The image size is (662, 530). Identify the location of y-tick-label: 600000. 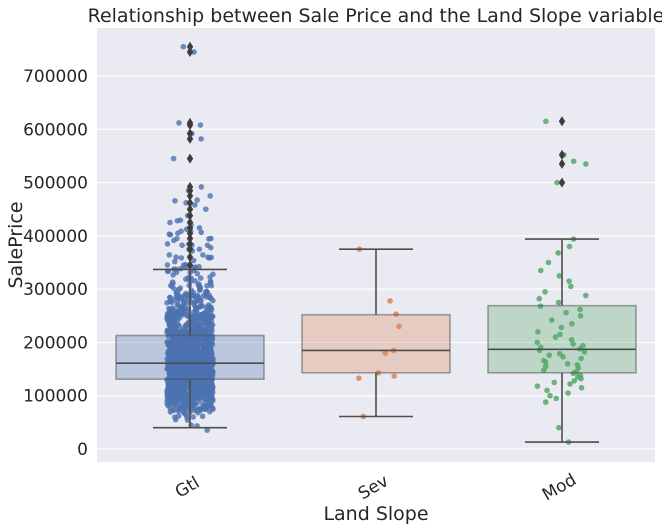
(55, 130).